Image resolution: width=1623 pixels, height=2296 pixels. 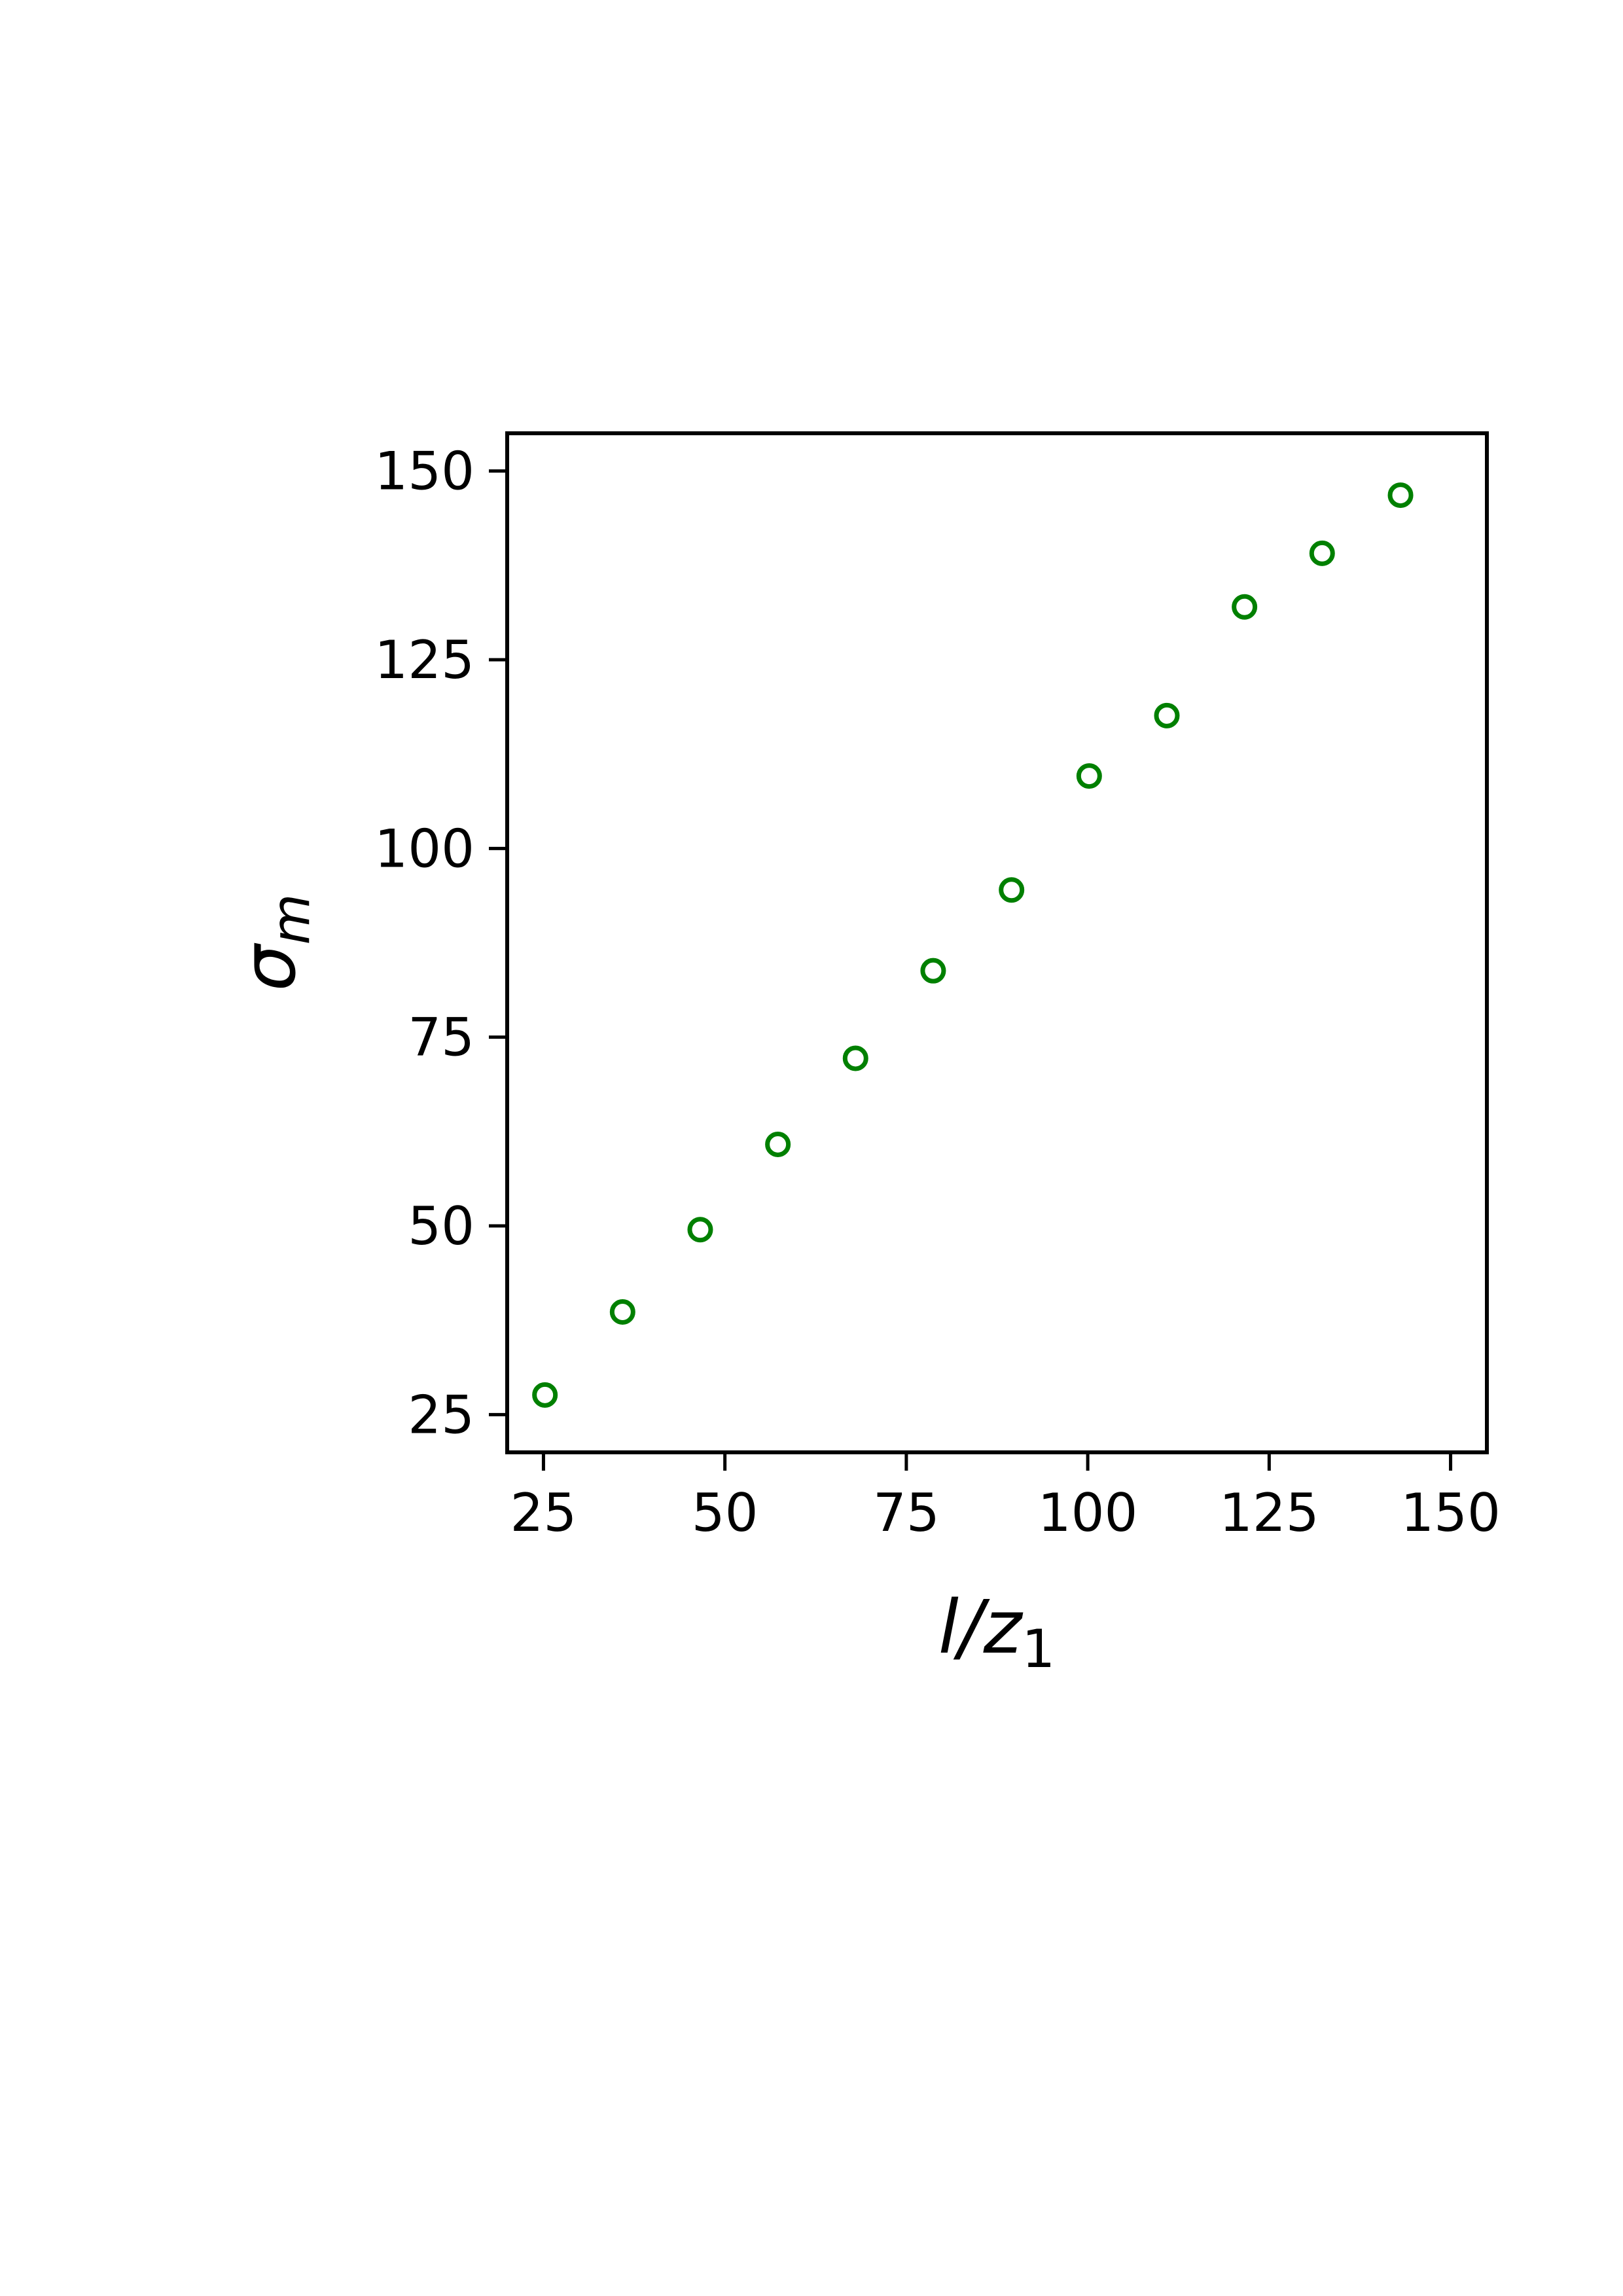 I want to click on y-tick-label: 150, so click(x=424, y=471).